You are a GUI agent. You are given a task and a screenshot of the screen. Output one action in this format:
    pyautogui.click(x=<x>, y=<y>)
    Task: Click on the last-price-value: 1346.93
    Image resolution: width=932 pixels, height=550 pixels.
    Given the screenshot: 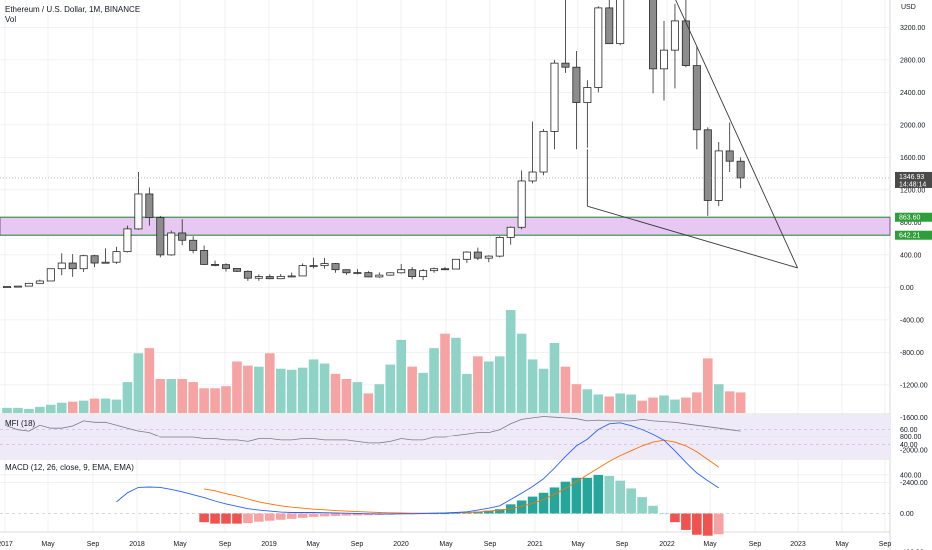 What is the action you would take?
    pyautogui.click(x=911, y=177)
    